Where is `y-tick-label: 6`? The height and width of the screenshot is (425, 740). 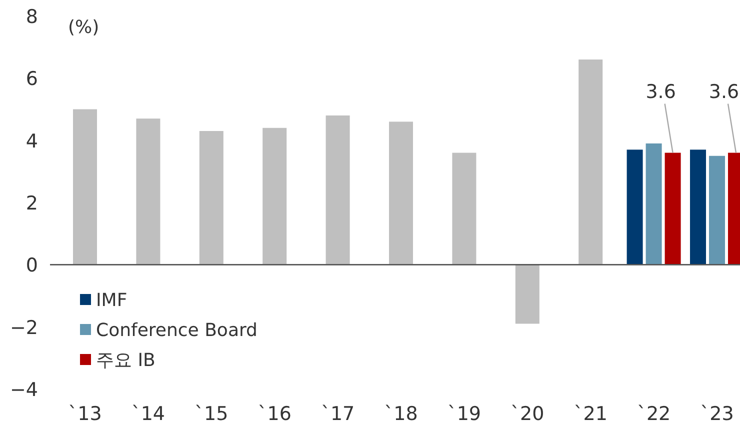 y-tick-label: 6 is located at coordinates (32, 79).